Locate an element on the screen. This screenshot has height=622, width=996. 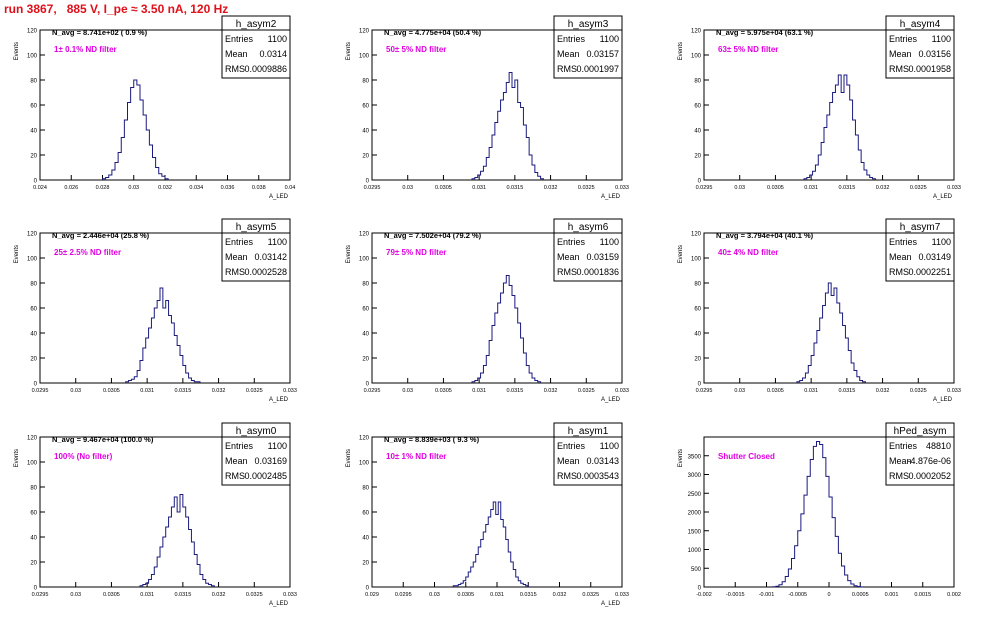
stats-rms-value: 0.0009886 is located at coordinates (265, 69).